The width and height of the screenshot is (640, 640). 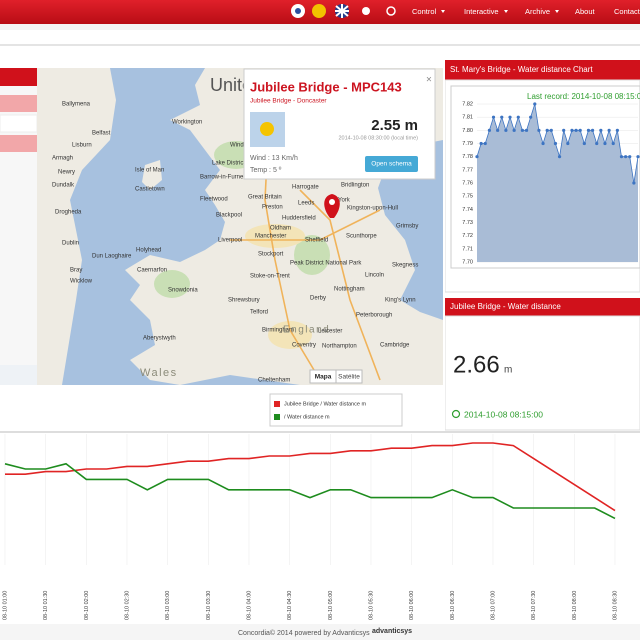 What do you see at coordinates (214, 200) in the screenshot?
I see `map-label: Fleetwood` at bounding box center [214, 200].